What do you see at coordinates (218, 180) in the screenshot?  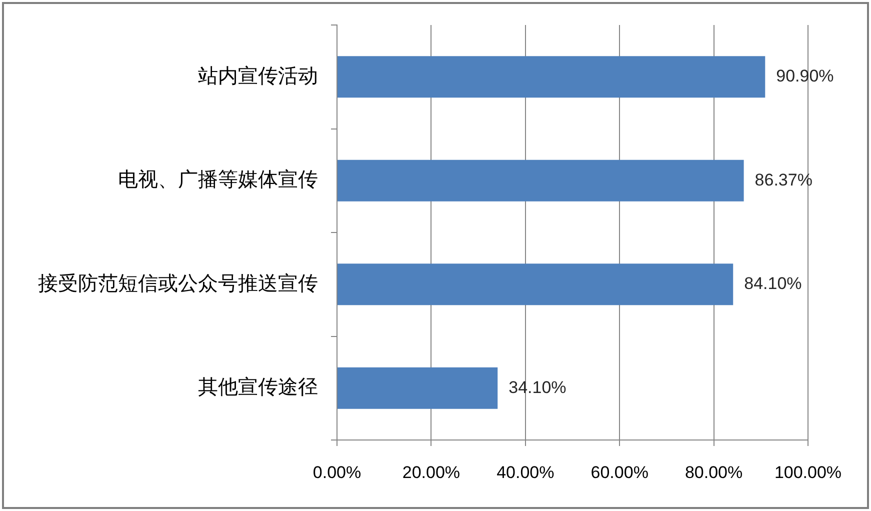 I see `y-tick-label: 电视、广播等媒体宣传` at bounding box center [218, 180].